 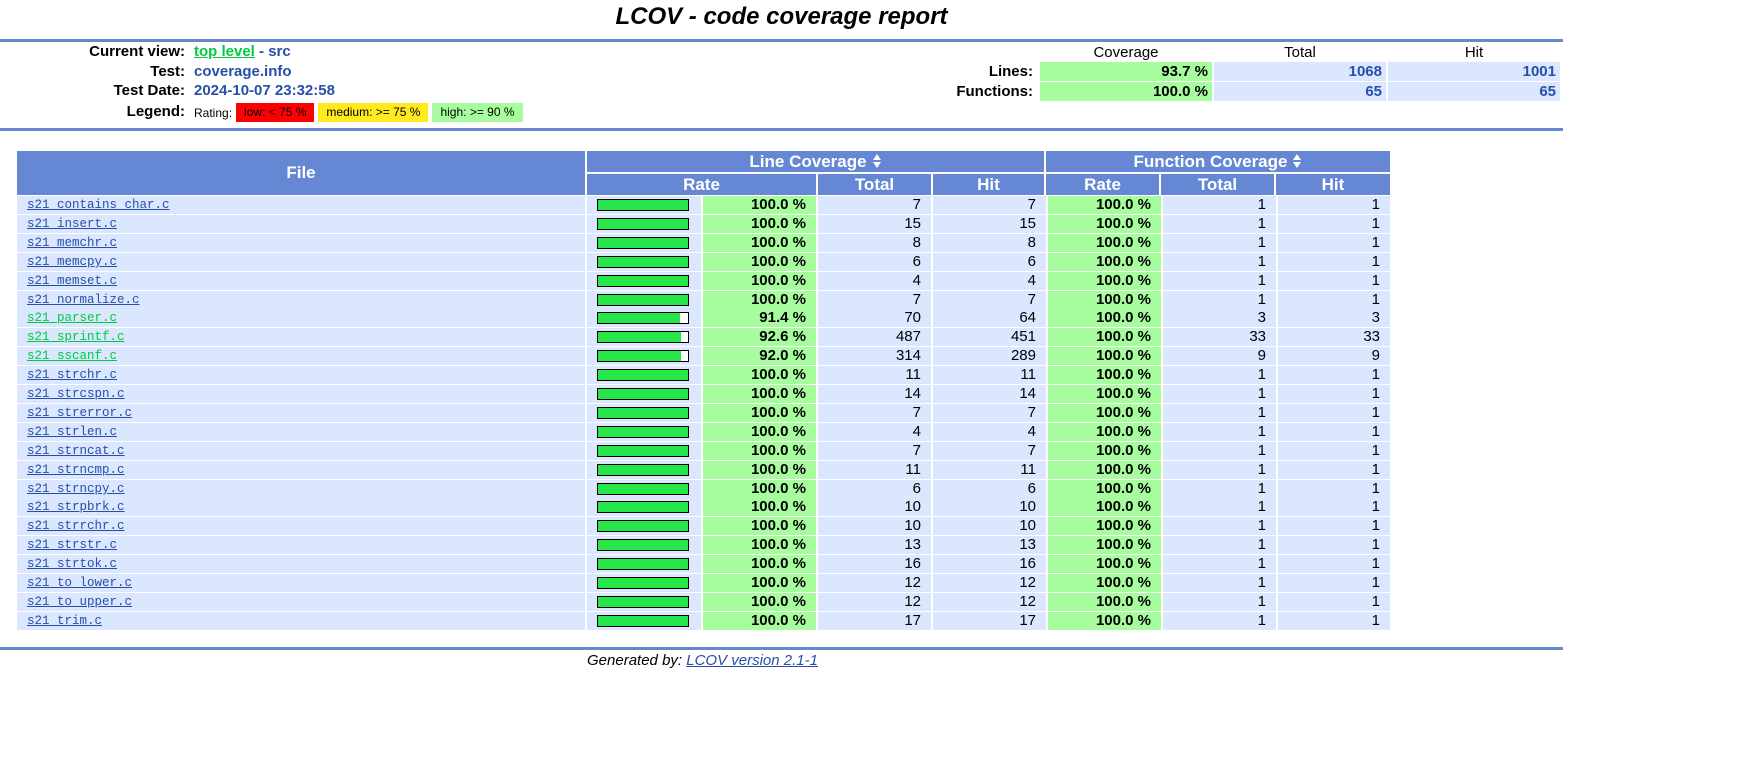 What do you see at coordinates (989, 507) in the screenshot?
I see `line-hit-cell: 10` at bounding box center [989, 507].